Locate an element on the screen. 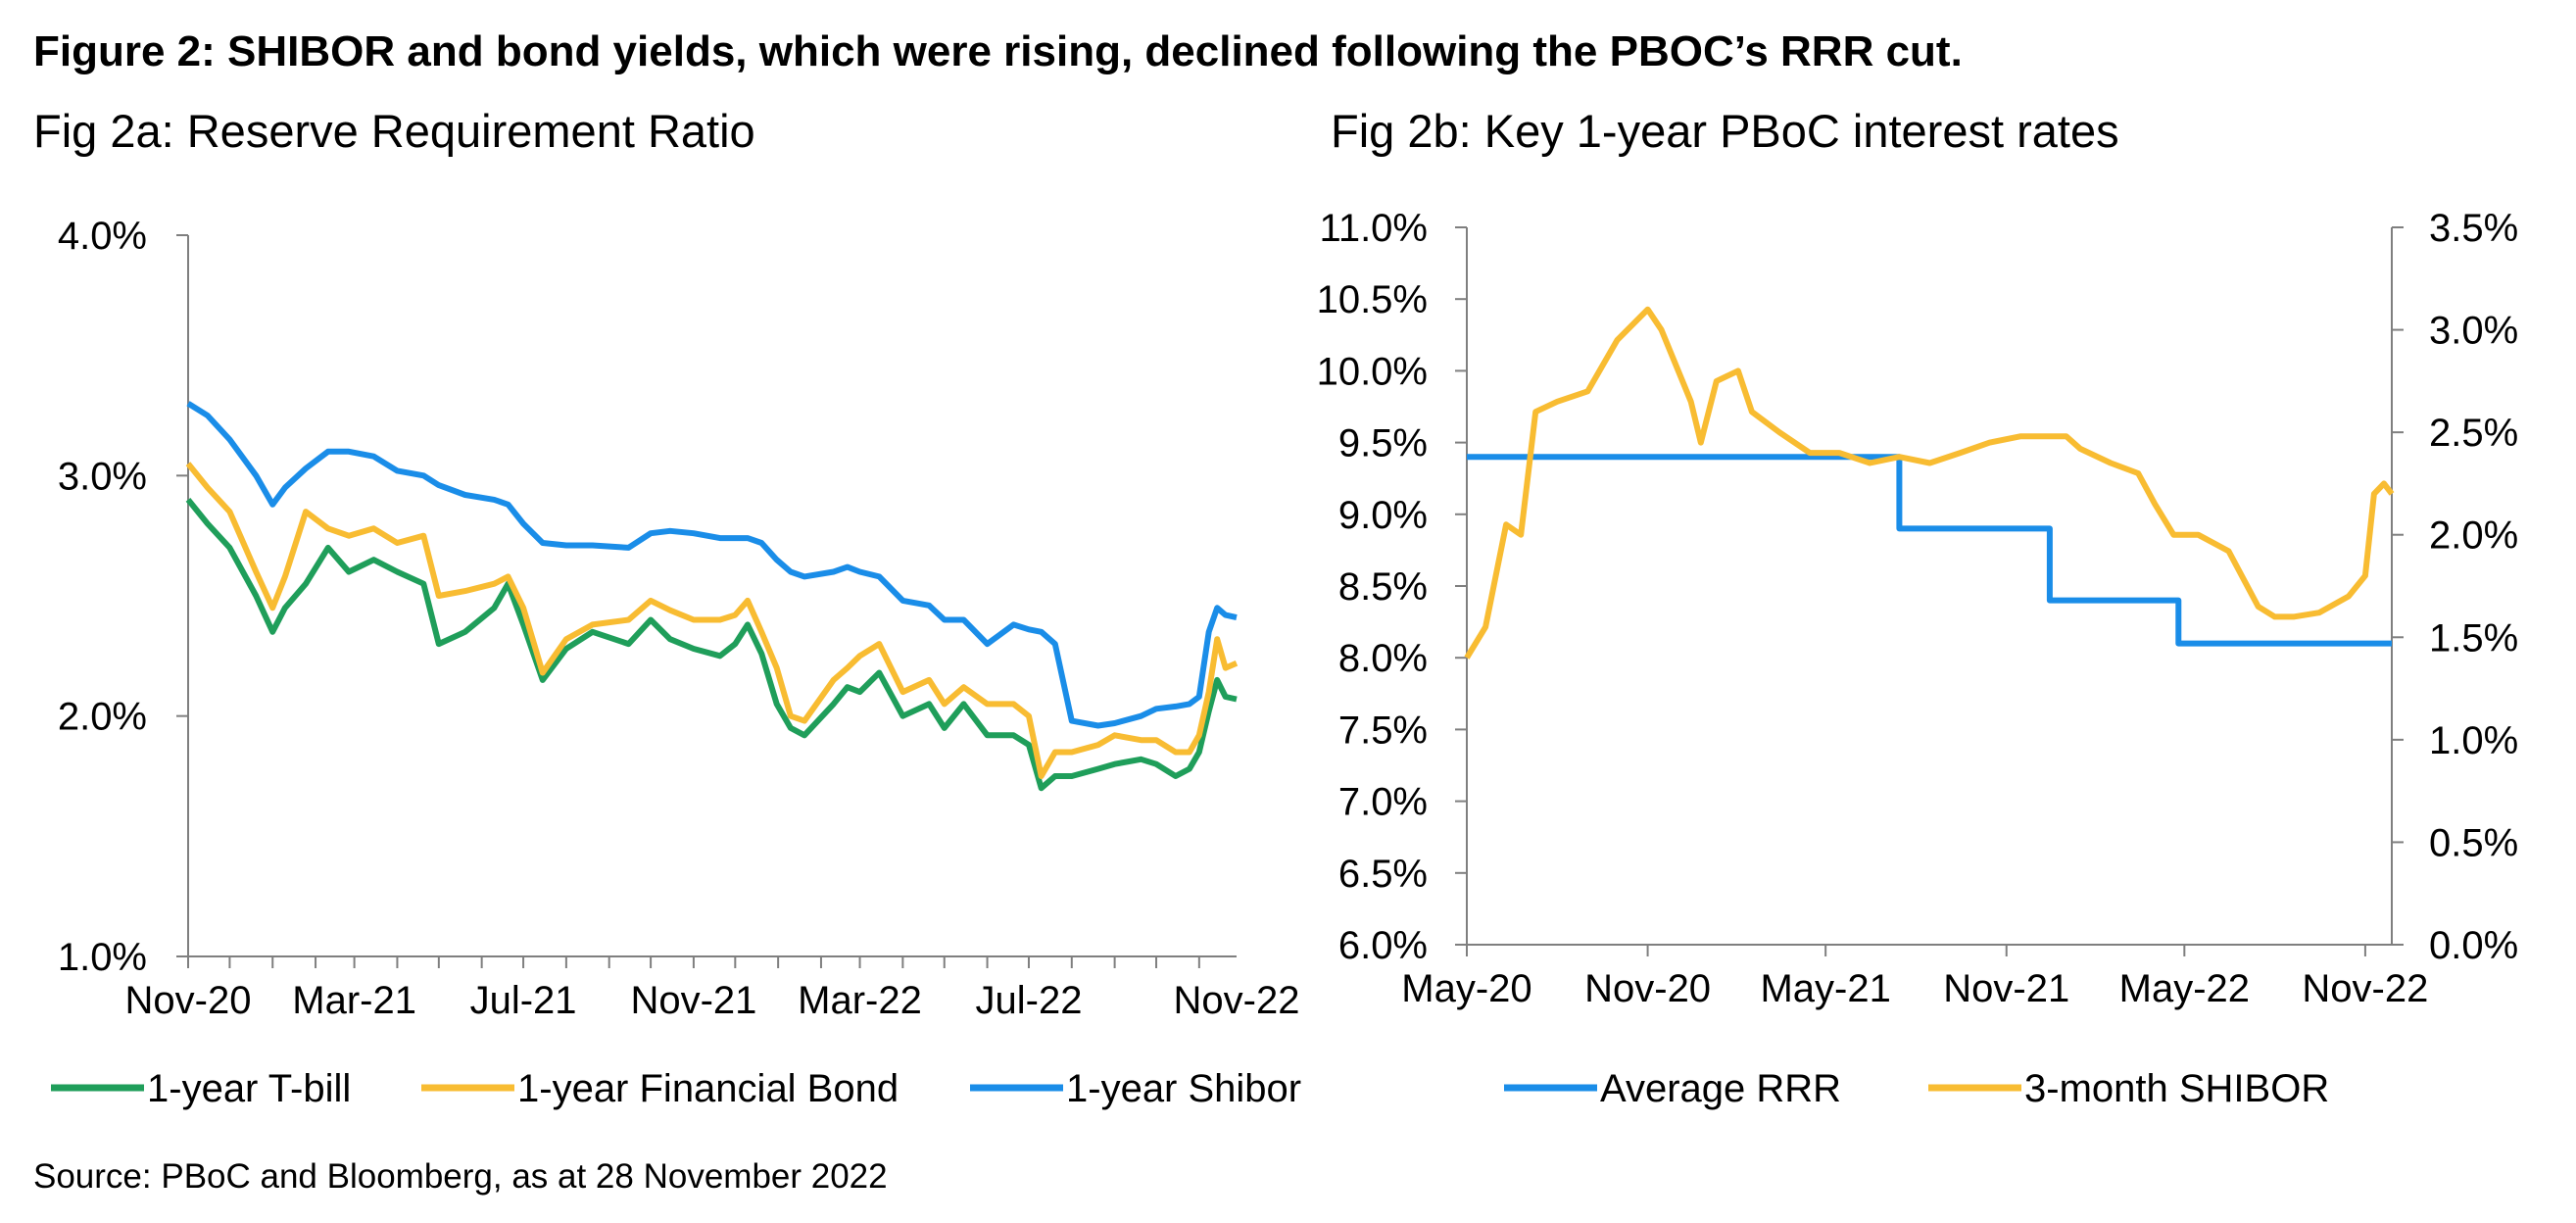  chart-b-x-tick-label: May-21 is located at coordinates (1825, 988).